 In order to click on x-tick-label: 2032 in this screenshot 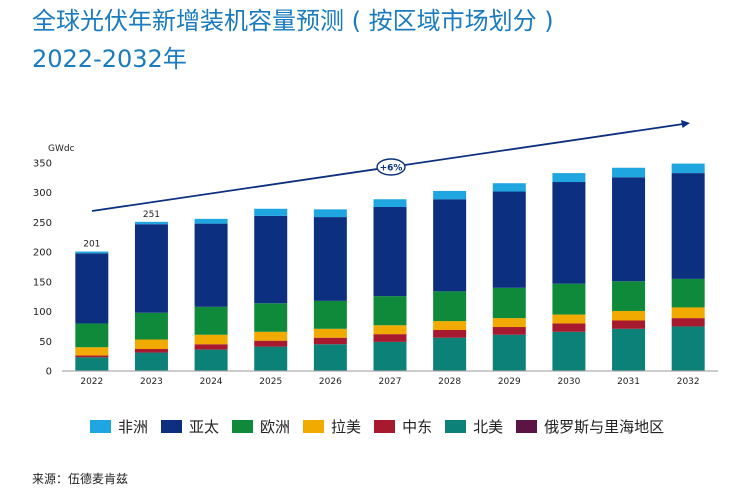, I will do `click(688, 382)`.